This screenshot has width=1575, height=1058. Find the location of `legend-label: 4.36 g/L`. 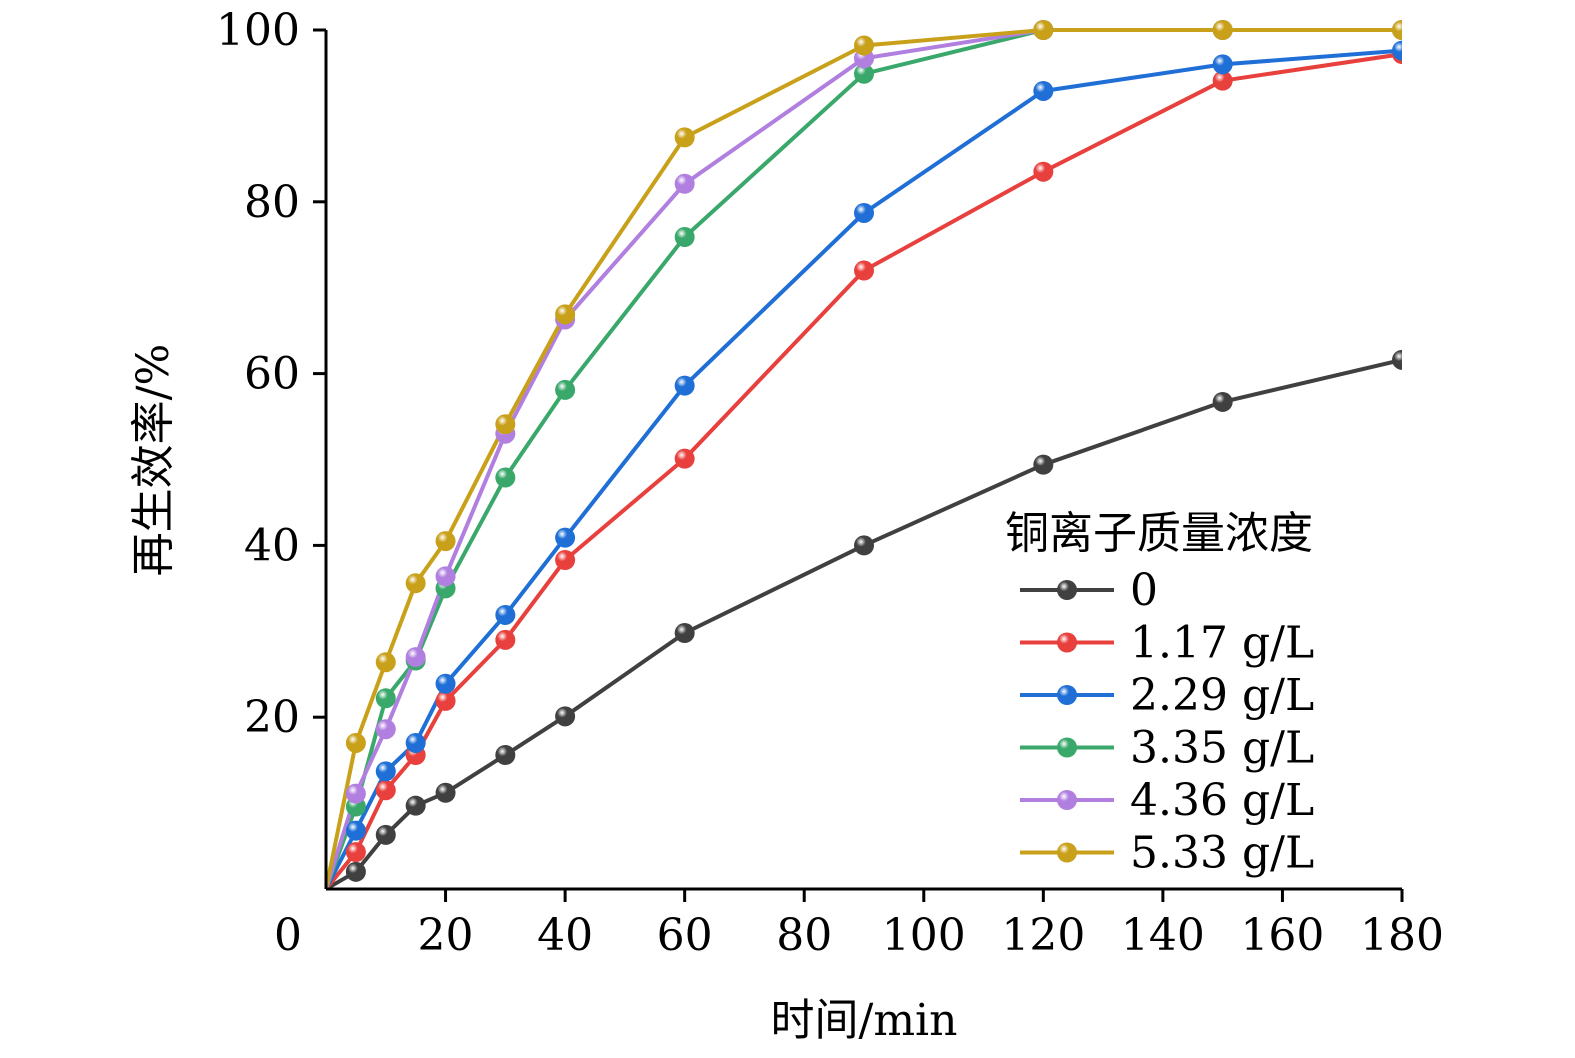

legend-label: 4.36 g/L is located at coordinates (1222, 800).